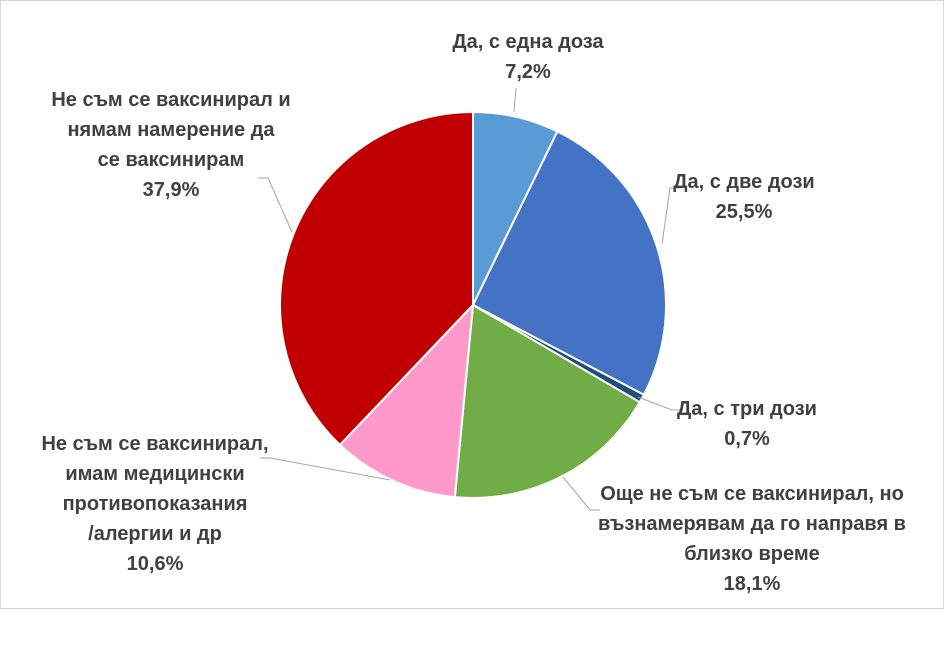  Describe the element at coordinates (154, 474) in the screenshot. I see `slice-label-5-line-2: имам медицински` at that location.